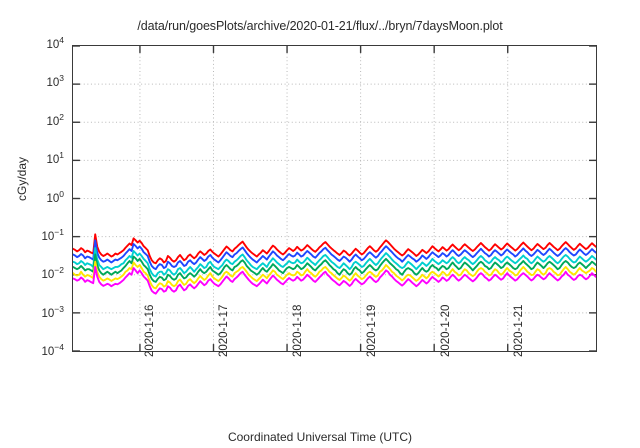 The image size is (640, 448). What do you see at coordinates (55, 196) in the screenshot?
I see `y-axis-tick-label: 10⁰` at bounding box center [55, 196].